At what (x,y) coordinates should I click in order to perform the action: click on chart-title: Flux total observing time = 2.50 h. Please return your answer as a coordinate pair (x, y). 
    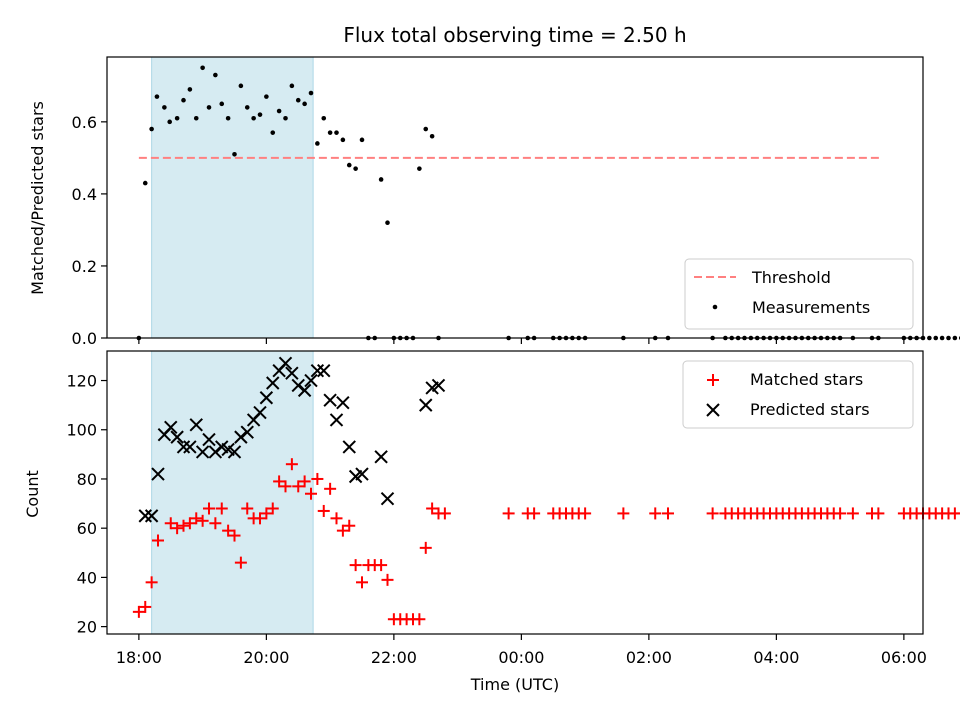
    Looking at the image, I should click on (514, 35).